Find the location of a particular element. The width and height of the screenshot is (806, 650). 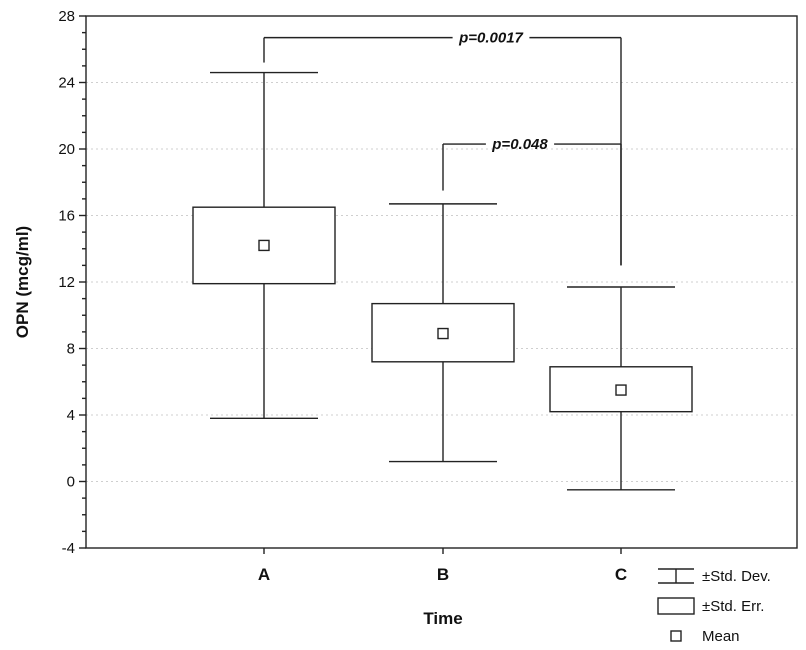

y-tick-label: 24 is located at coordinates (66, 83).